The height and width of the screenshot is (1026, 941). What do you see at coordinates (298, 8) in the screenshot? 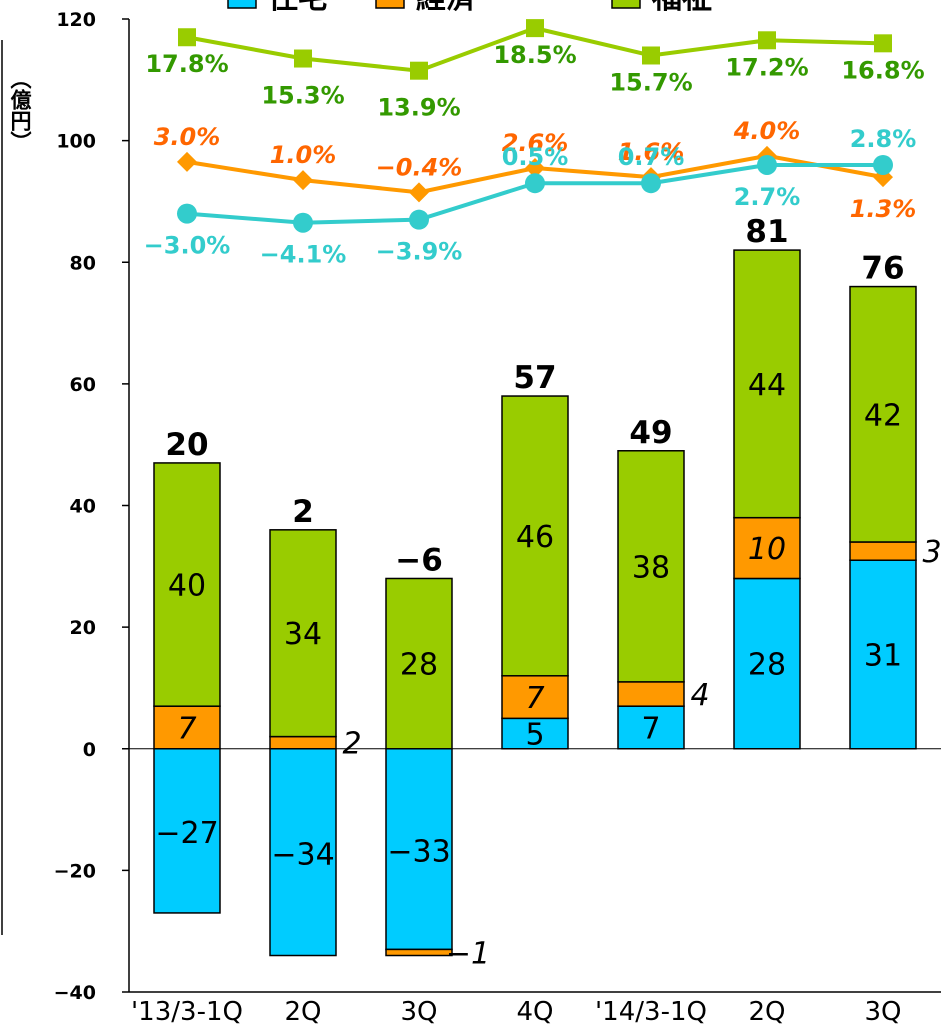
I see `legend-label: 住宅` at bounding box center [298, 8].